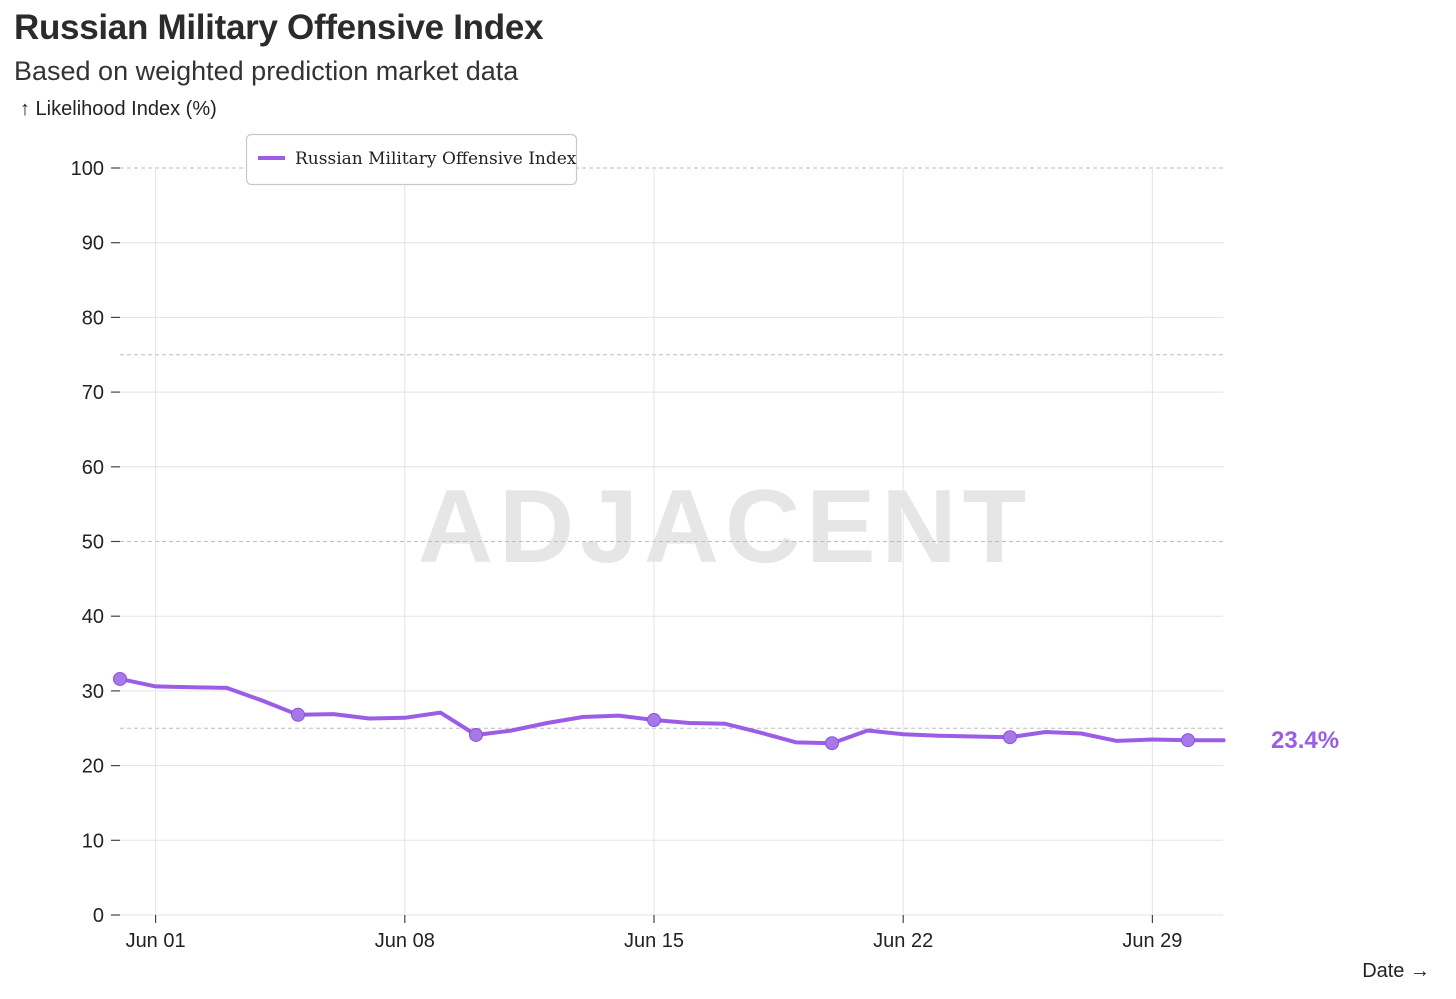 This screenshot has height=999, width=1456. I want to click on x-tick-label: Jun 08, so click(405, 941).